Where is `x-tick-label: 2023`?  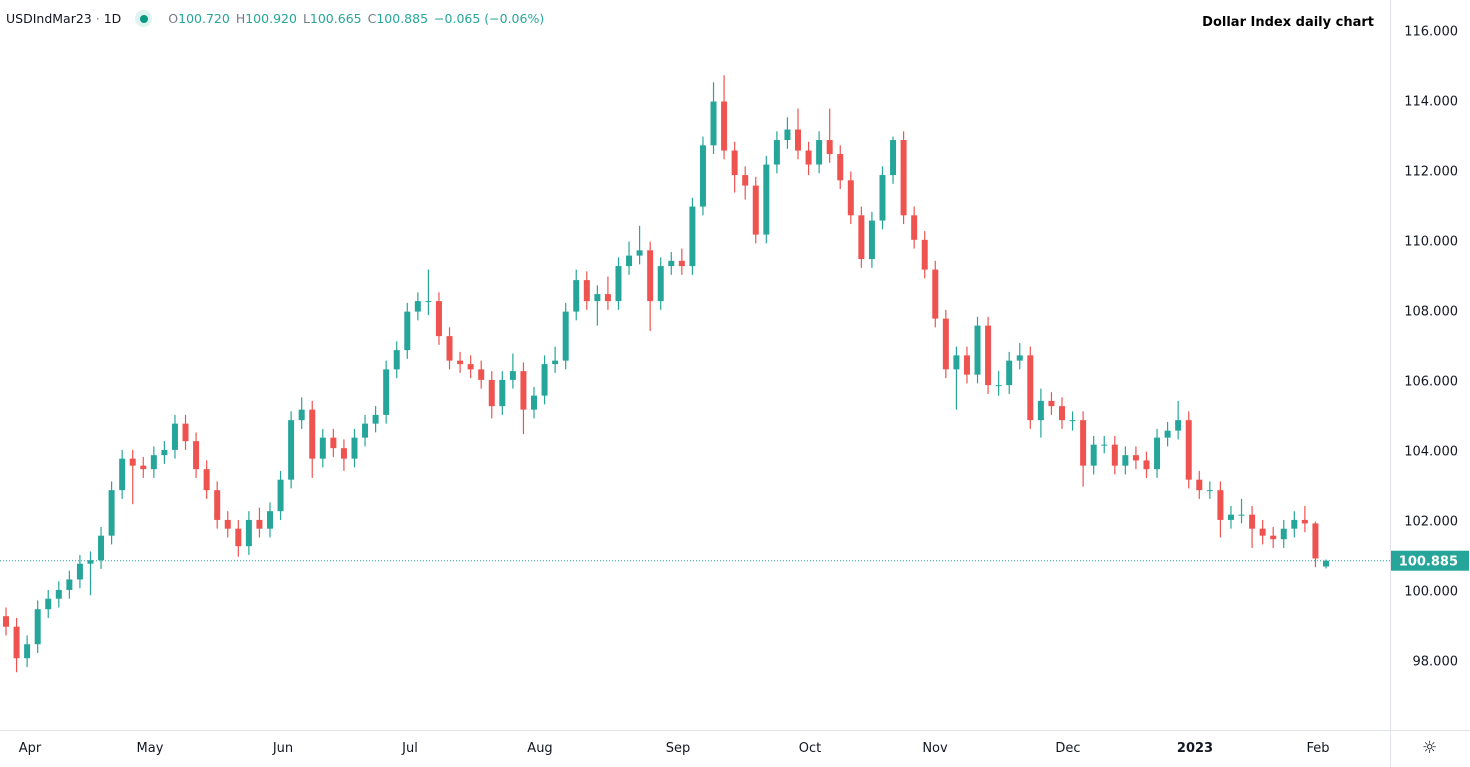
x-tick-label: 2023 is located at coordinates (1195, 748).